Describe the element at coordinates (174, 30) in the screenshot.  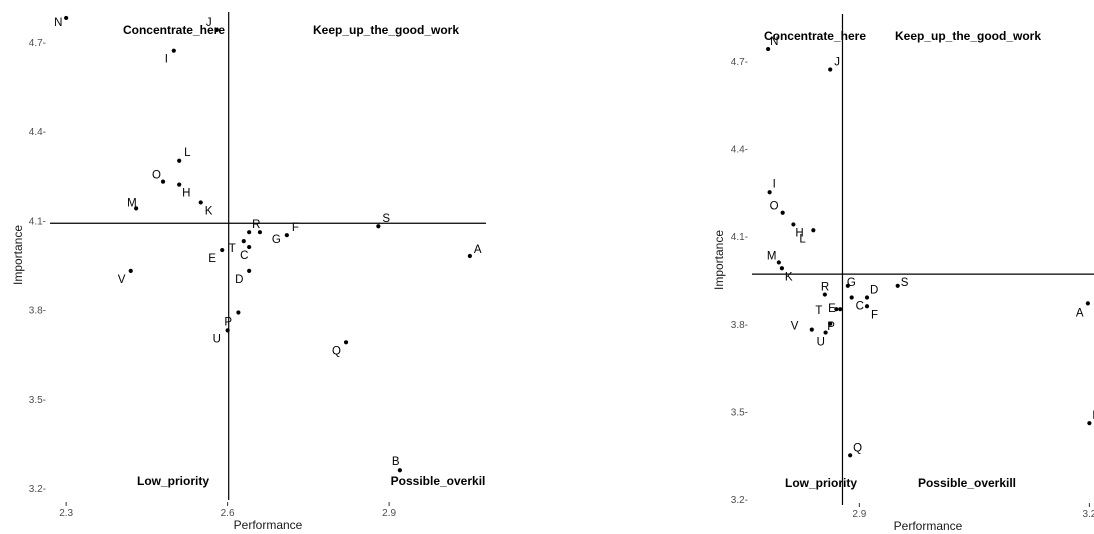
I see `quadrant-label: Concentrate_here` at that location.